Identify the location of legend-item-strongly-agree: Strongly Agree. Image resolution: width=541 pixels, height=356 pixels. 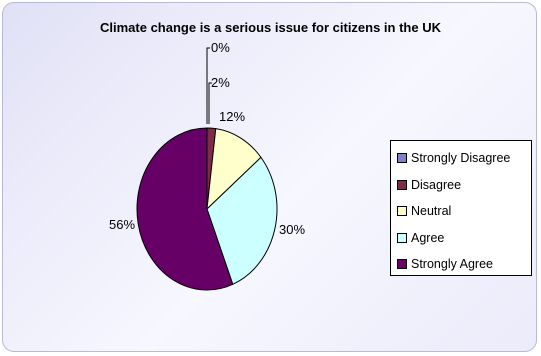
(464, 264).